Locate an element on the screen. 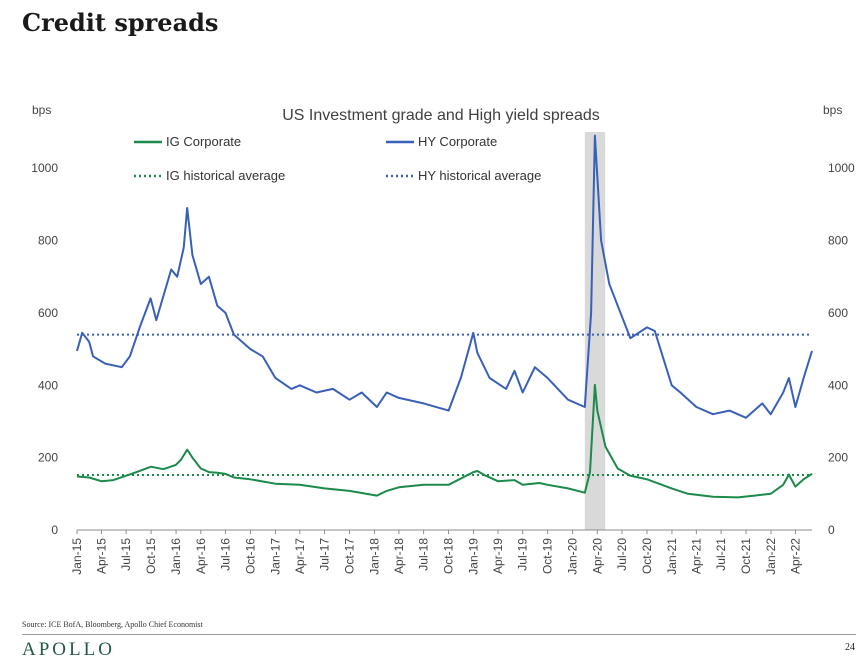  x-tick-label: Jul-19 is located at coordinates (523, 554).